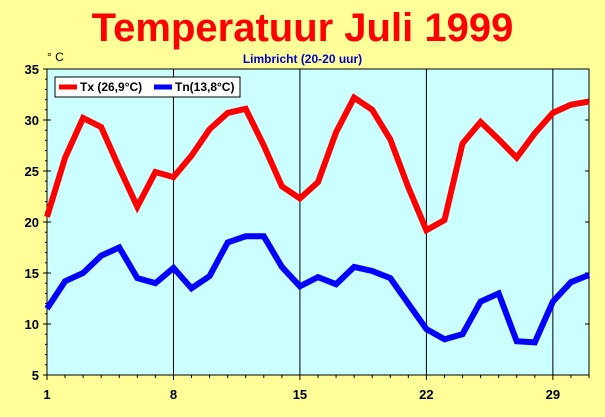 Image resolution: width=605 pixels, height=417 pixels. I want to click on legend-box, so click(147, 87).